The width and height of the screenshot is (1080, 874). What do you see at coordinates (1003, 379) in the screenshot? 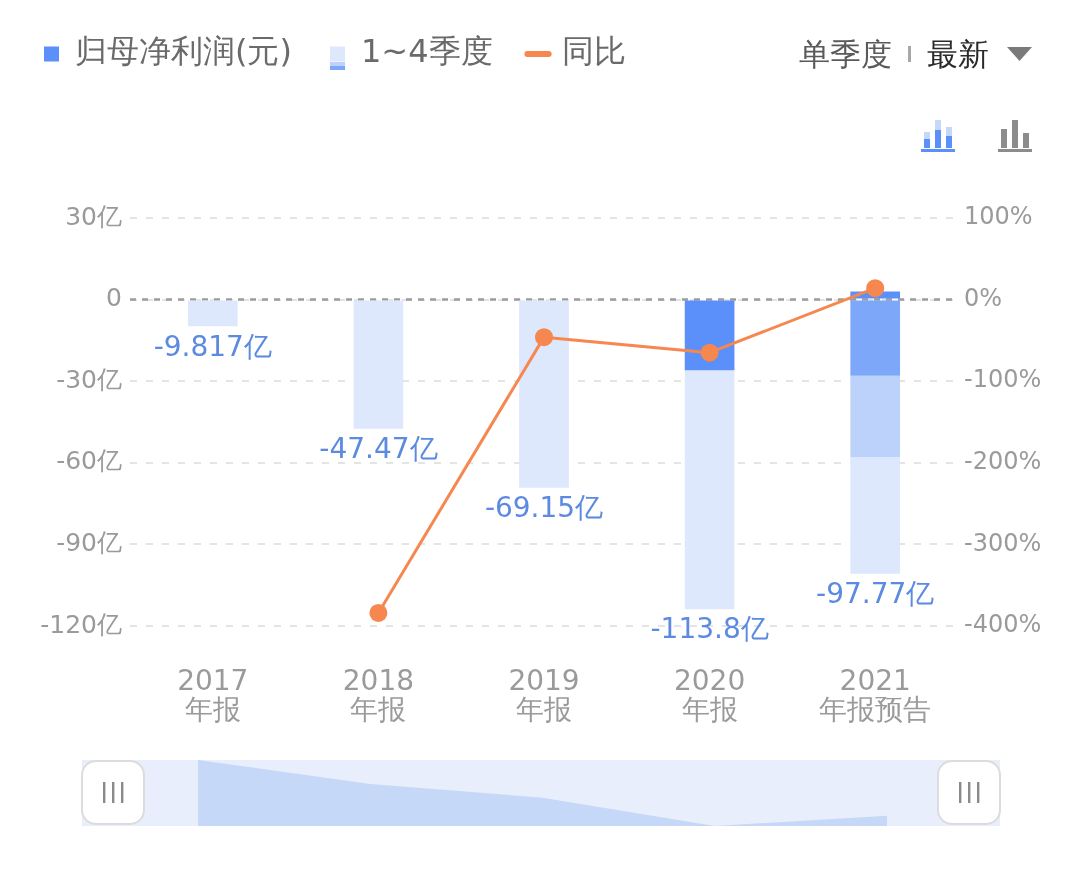
I see `y2-tick-label: -100%` at bounding box center [1003, 379].